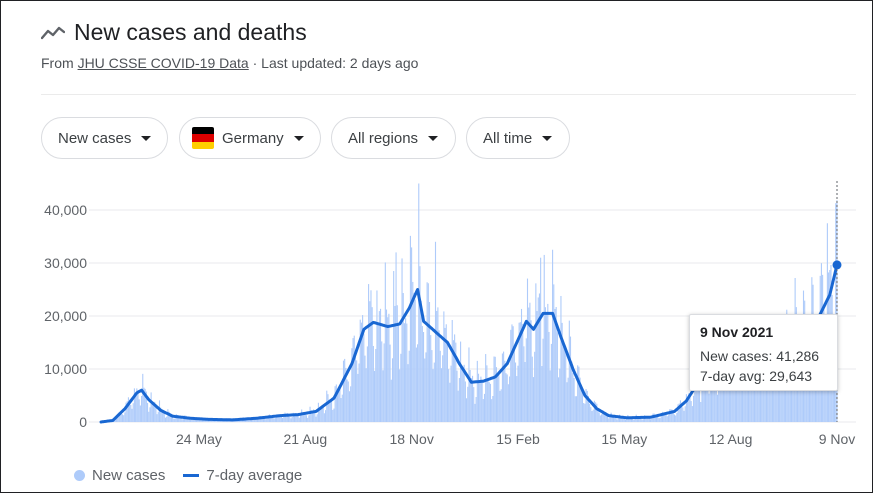 Image resolution: width=873 pixels, height=493 pixels. I want to click on time-range-dropdown: All time, so click(518, 138).